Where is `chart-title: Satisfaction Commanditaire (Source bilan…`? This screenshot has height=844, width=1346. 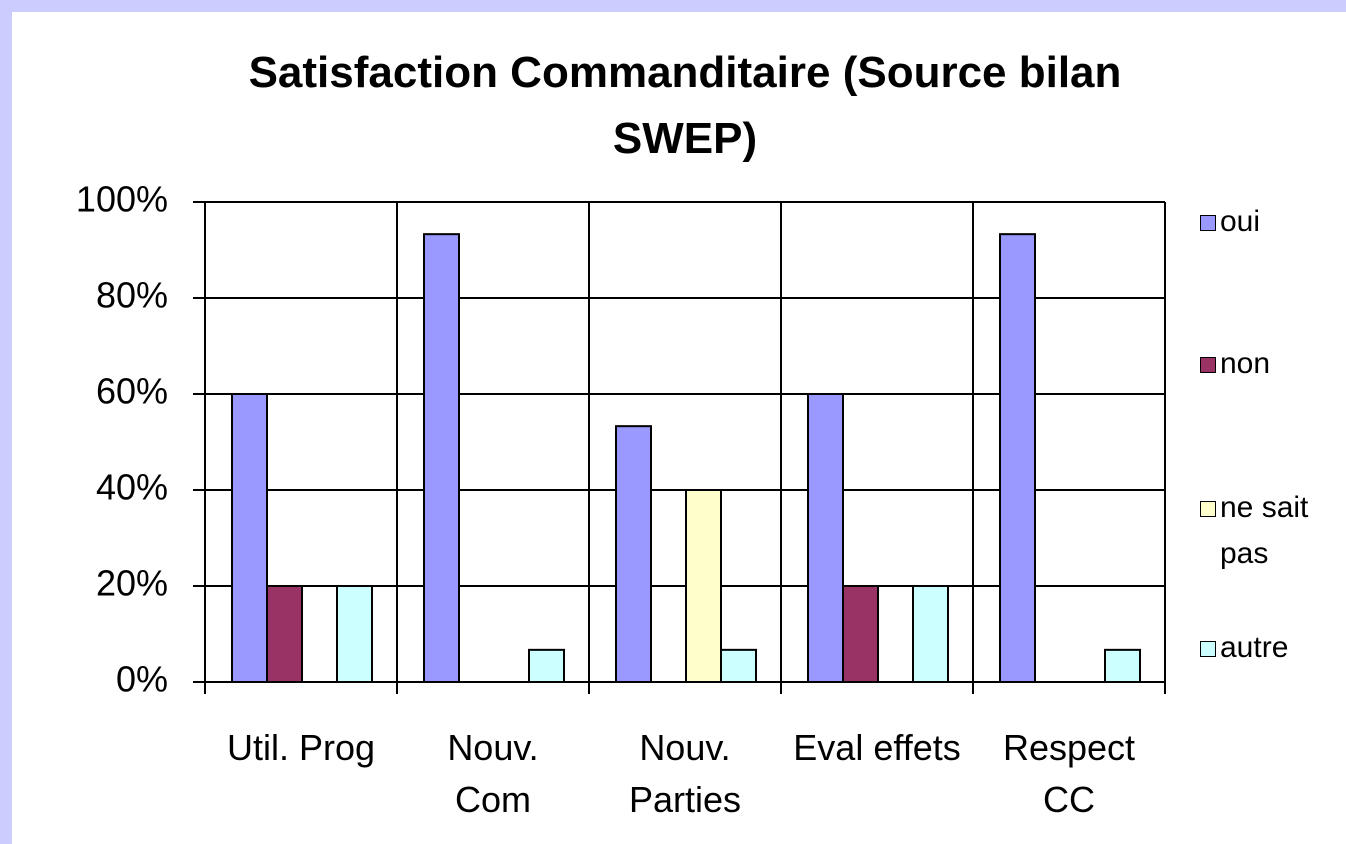
chart-title: Satisfaction Commanditaire (Source bilan… is located at coordinates (685, 105).